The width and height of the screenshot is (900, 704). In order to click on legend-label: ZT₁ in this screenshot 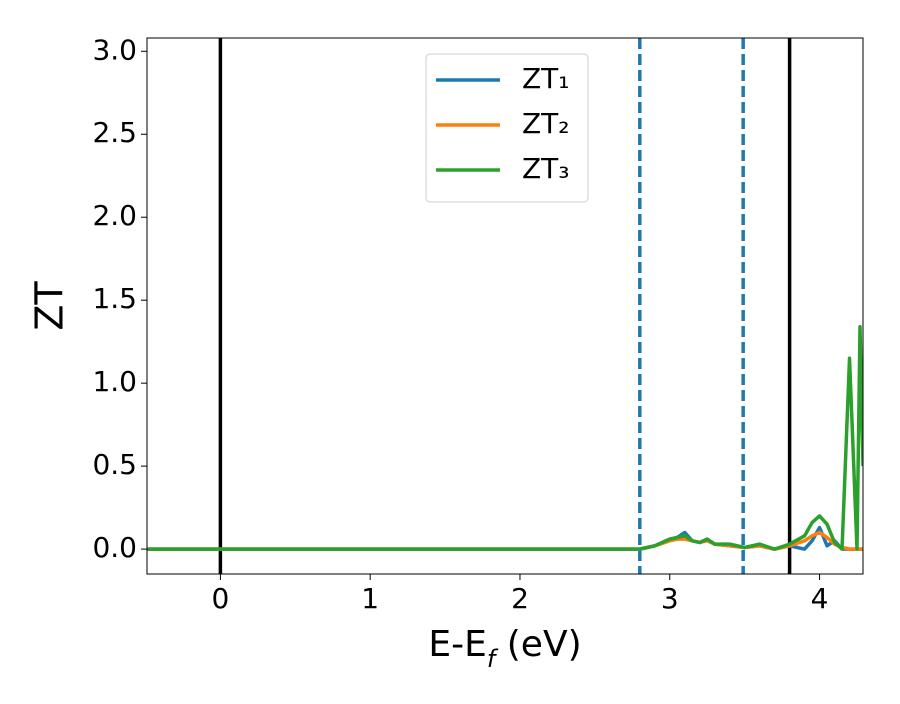, I will do `click(546, 78)`.